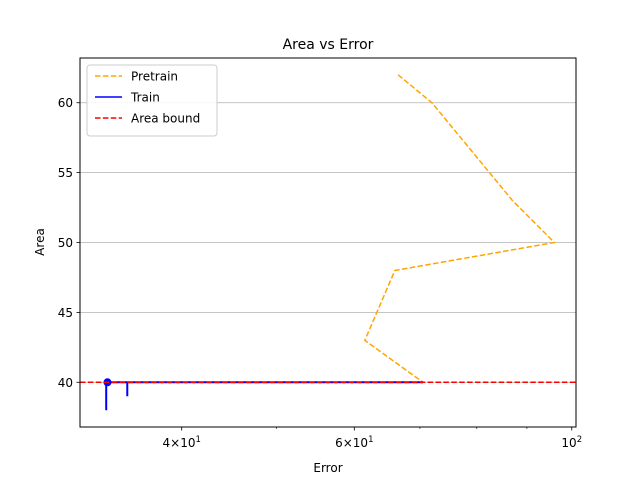 The image size is (640, 480). What do you see at coordinates (40, 242) in the screenshot?
I see `y-axis-label: Area` at bounding box center [40, 242].